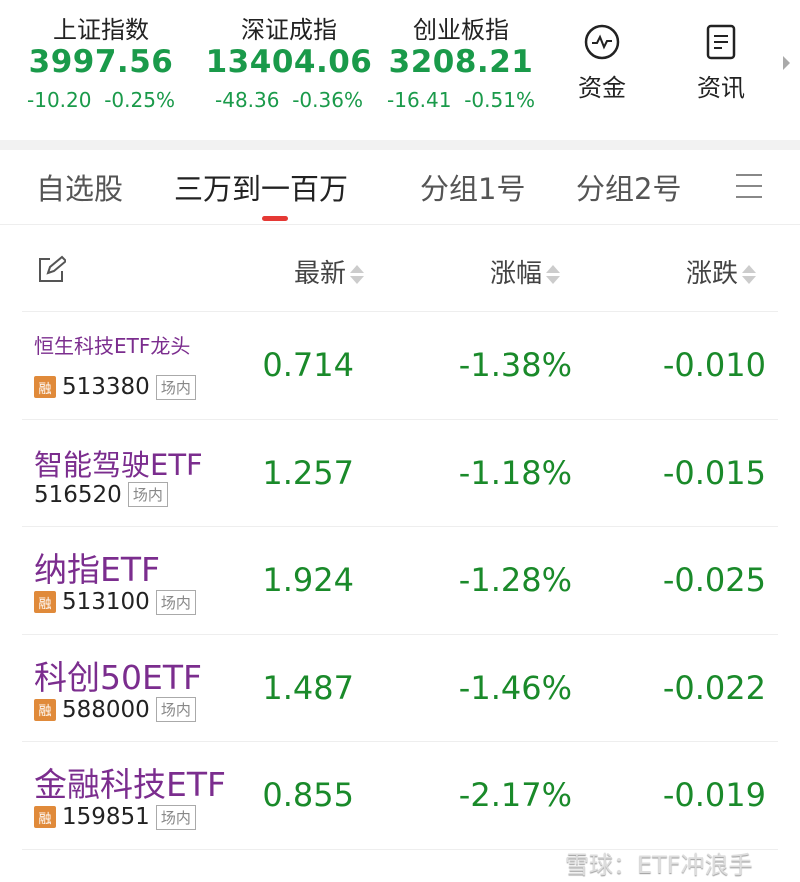 The width and height of the screenshot is (800, 882). I want to click on price: 1.487, so click(308, 687).